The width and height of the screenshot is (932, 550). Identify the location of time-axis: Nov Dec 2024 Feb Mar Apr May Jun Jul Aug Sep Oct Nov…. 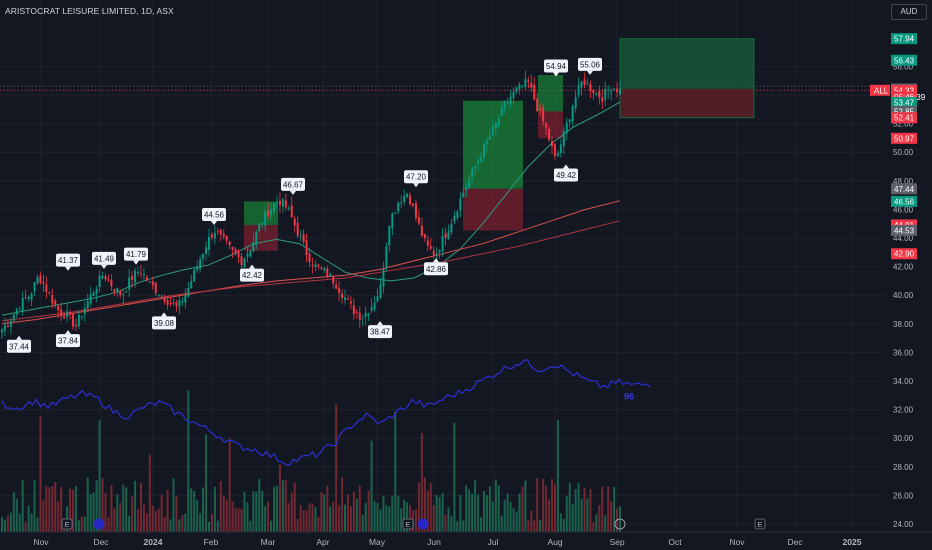
(466, 539).